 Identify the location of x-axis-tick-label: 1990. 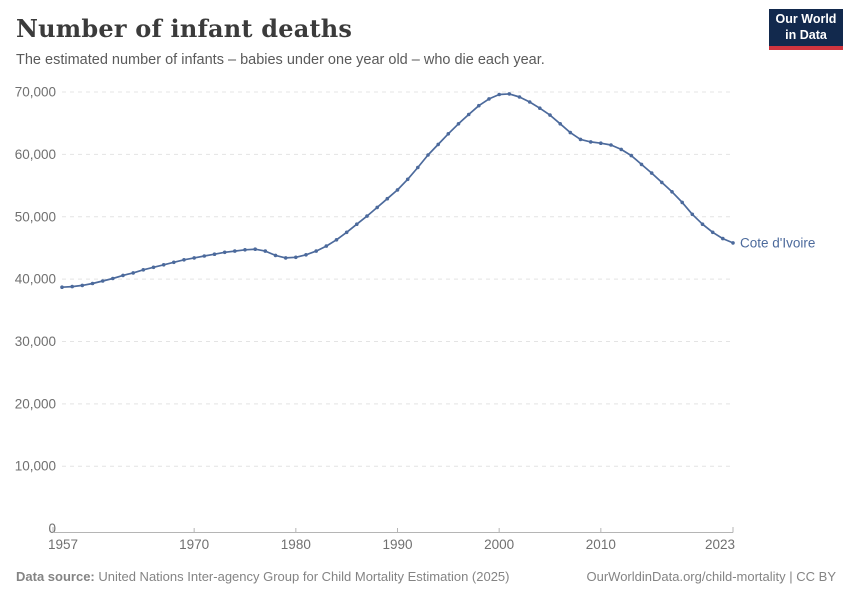
(397, 544).